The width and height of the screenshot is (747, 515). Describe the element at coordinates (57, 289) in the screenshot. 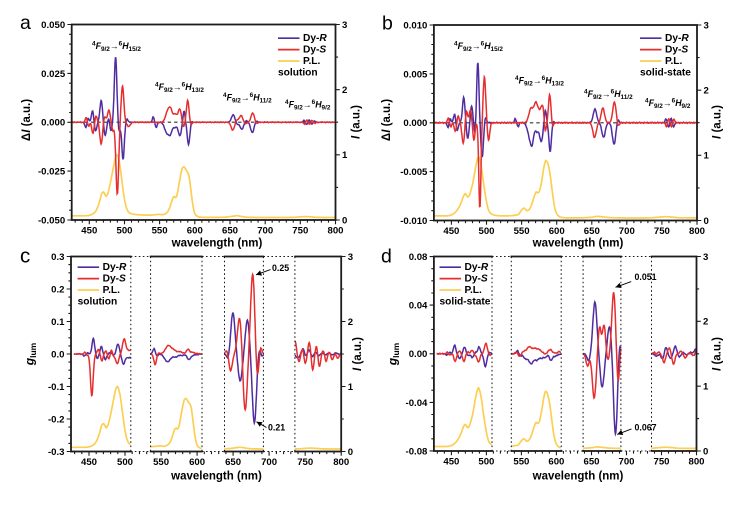

I see `svg-text: 0.2` at that location.